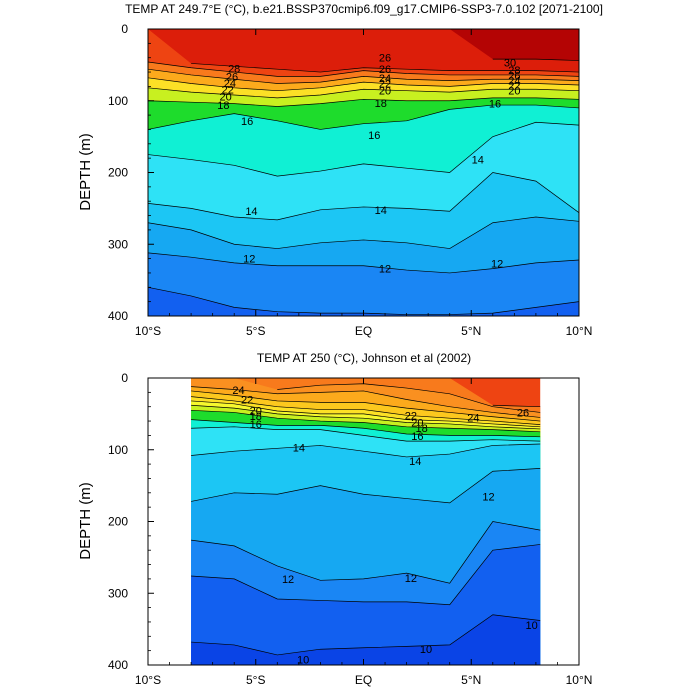 Image resolution: width=700 pixels, height=700 pixels. What do you see at coordinates (579, 680) in the screenshot?
I see `bot-x-tick-label: 10°N` at bounding box center [579, 680].